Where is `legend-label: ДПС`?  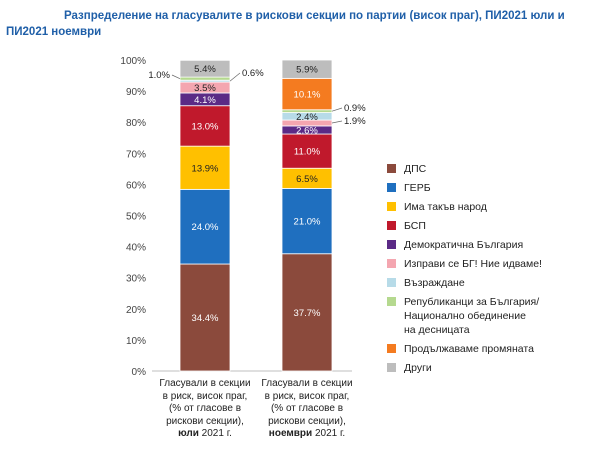 legend-label: ДПС is located at coordinates (415, 169).